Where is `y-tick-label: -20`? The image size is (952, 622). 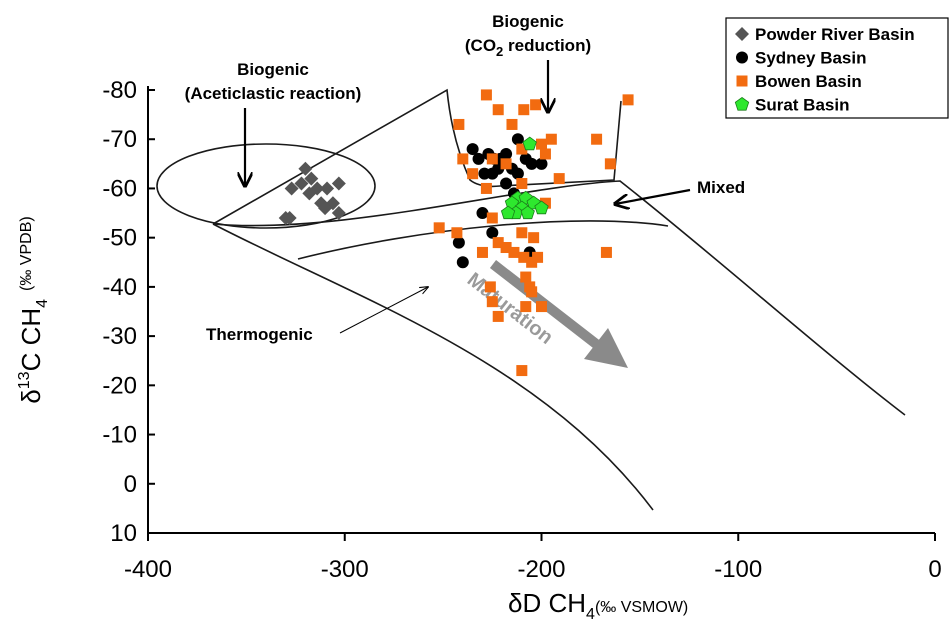 y-tick-label: -20 is located at coordinates (119, 385).